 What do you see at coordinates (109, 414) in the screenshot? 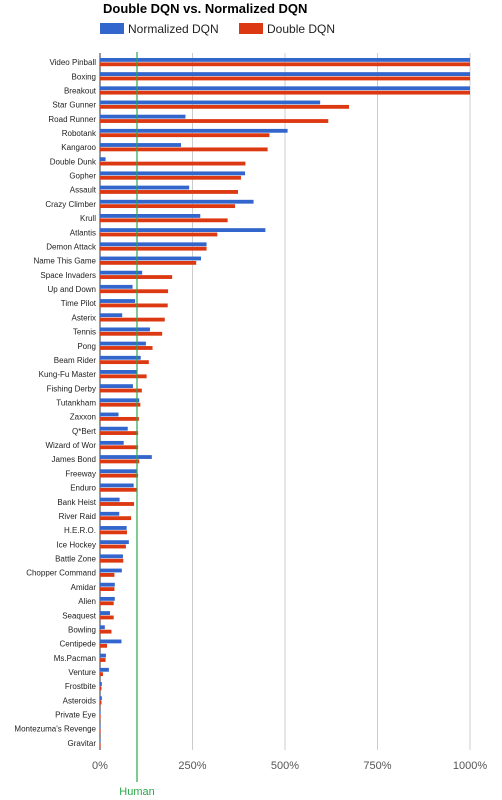
I see `bar-normalized-dqn-zaxxon` at bounding box center [109, 414].